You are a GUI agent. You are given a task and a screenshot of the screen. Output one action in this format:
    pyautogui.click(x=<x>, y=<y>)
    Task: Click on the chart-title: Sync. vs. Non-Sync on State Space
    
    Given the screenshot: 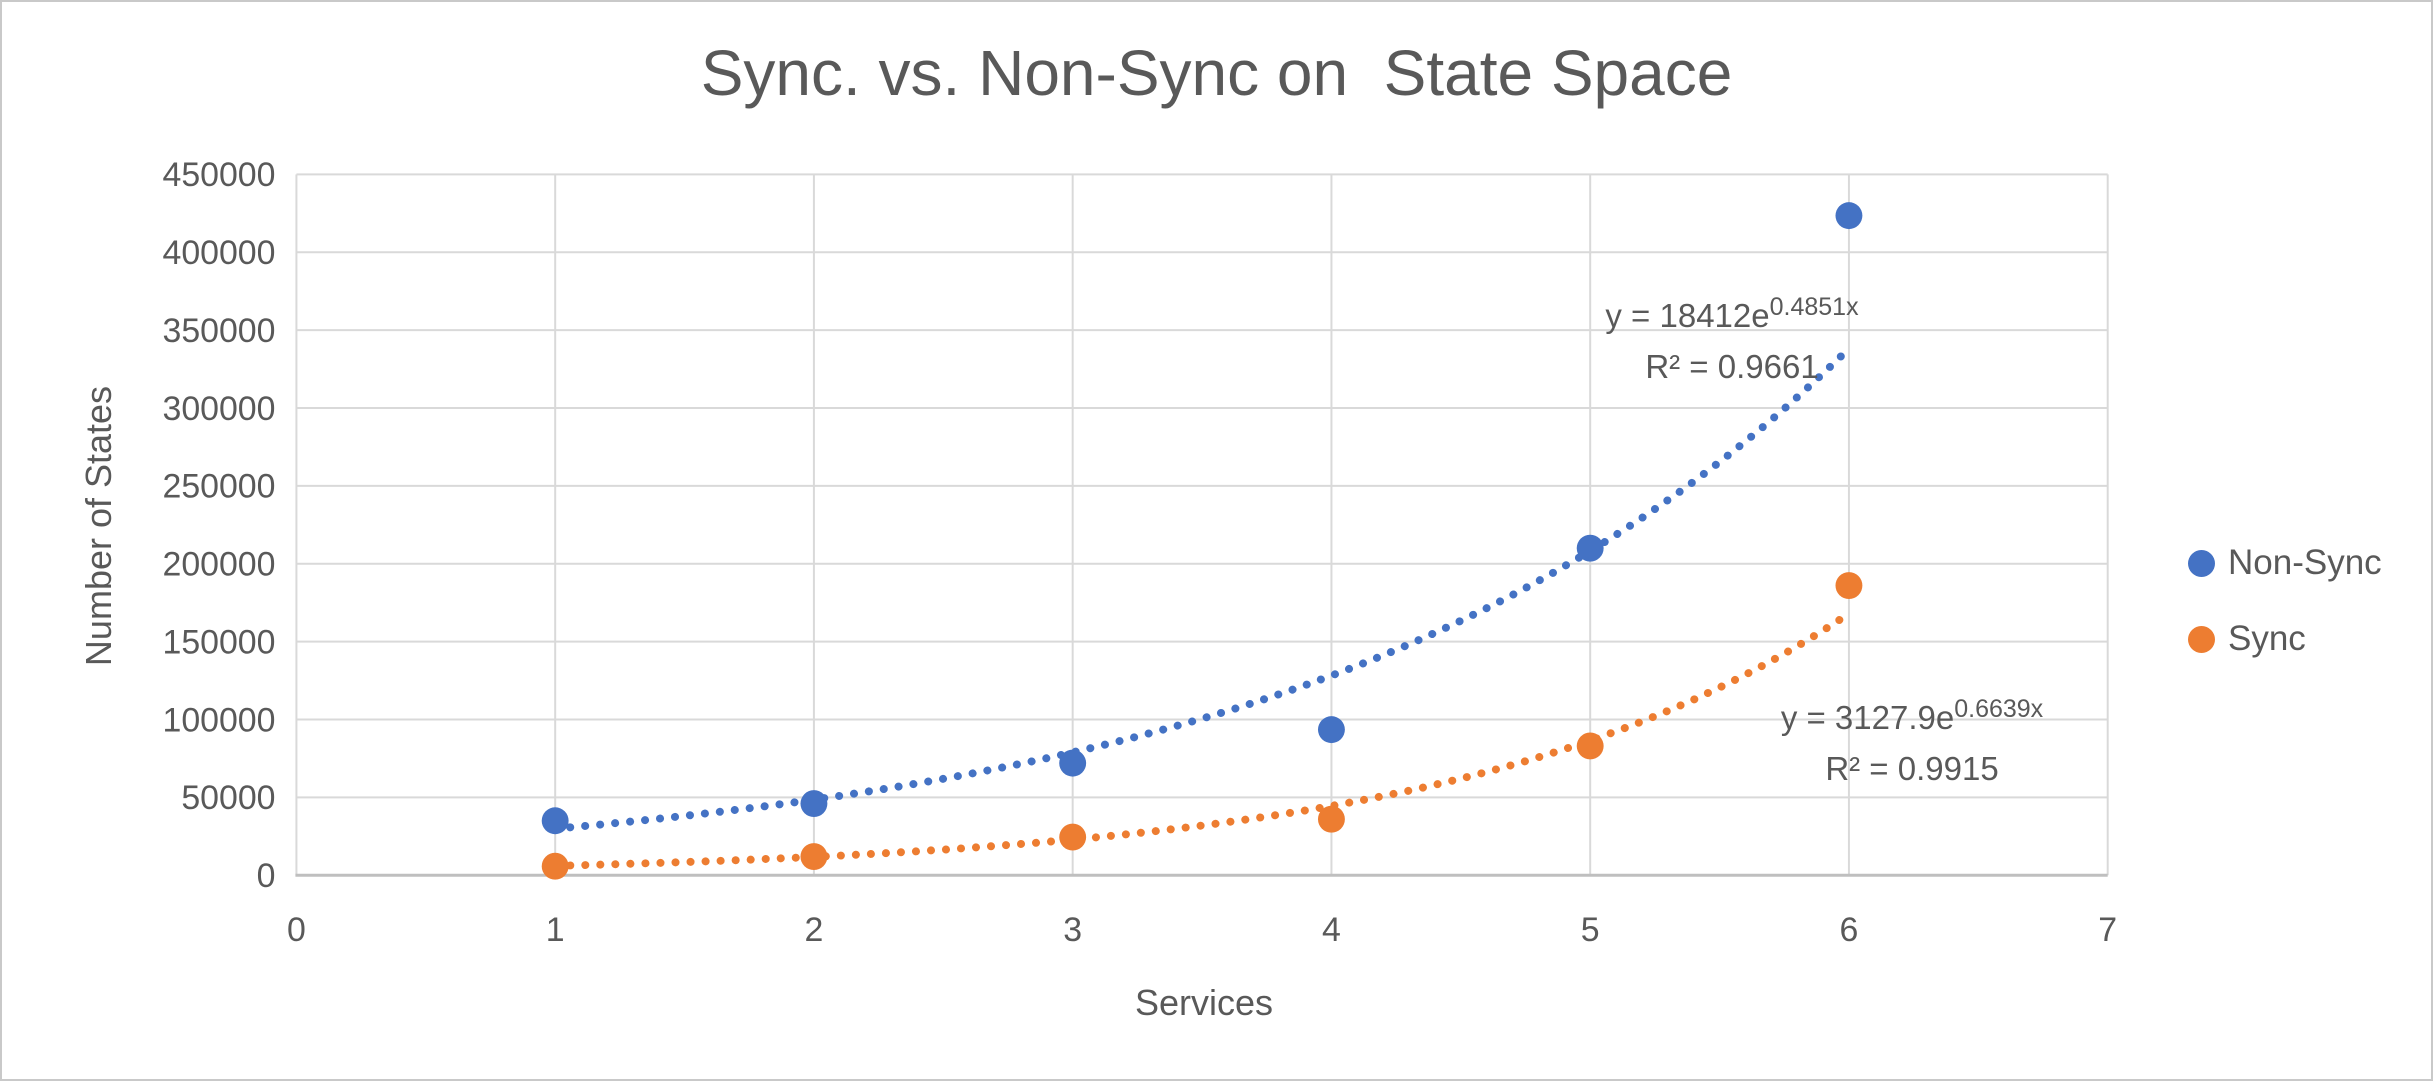 What is the action you would take?
    pyautogui.click(x=1216, y=73)
    